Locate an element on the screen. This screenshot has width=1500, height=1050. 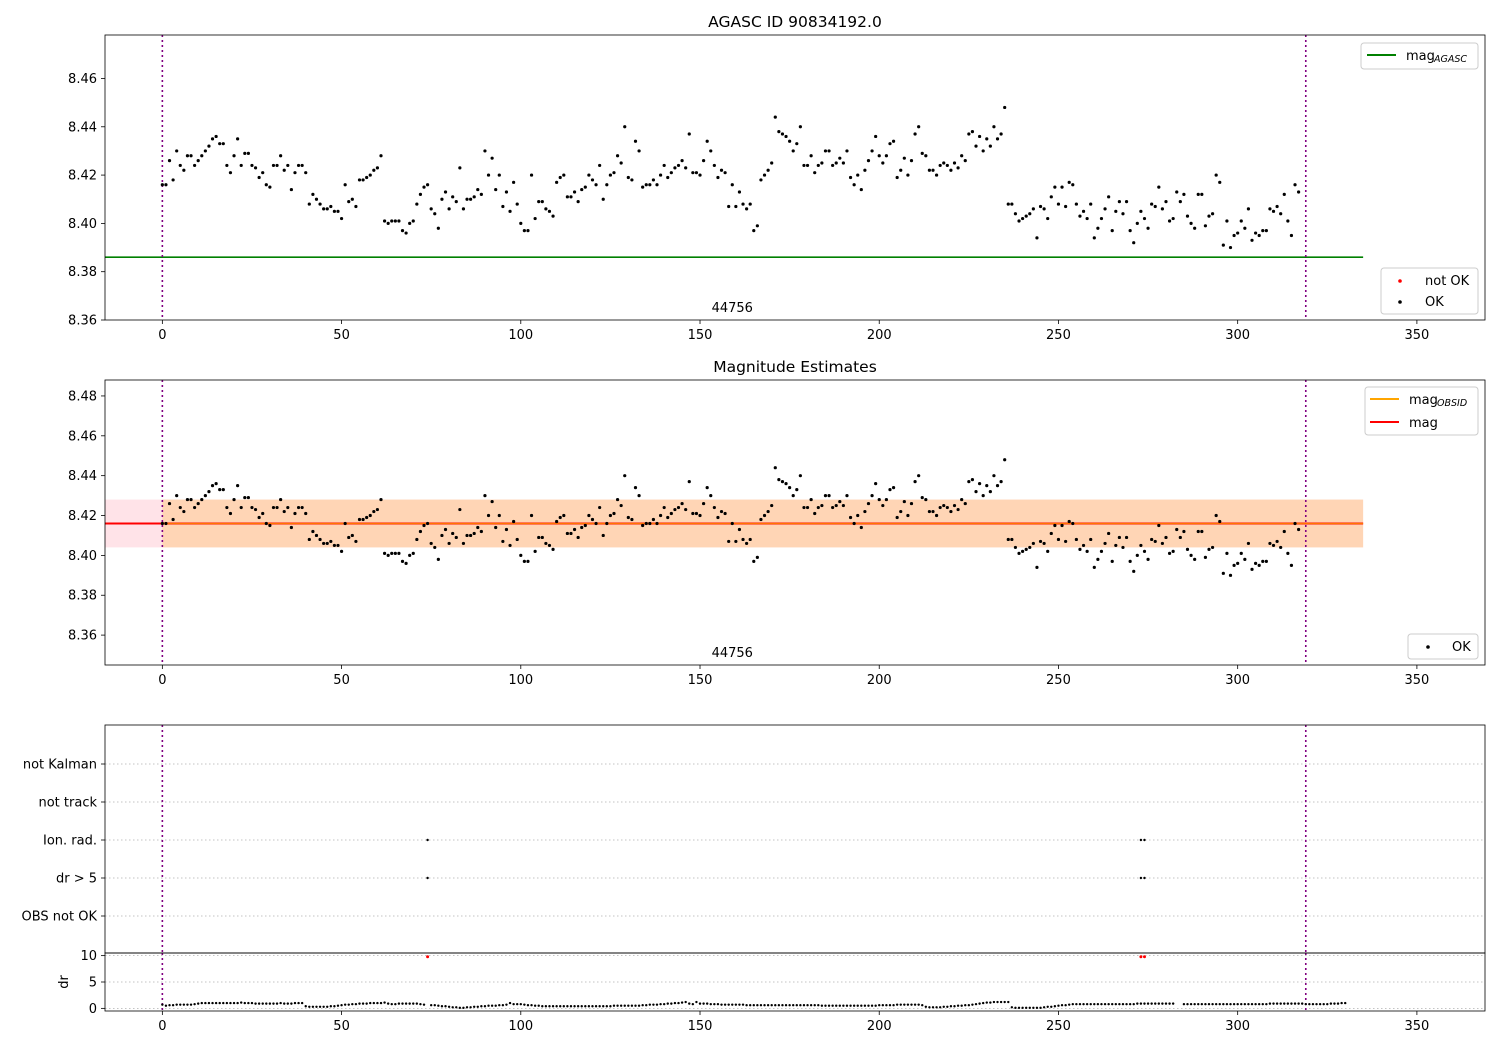
flag-label: dr > 5 is located at coordinates (76, 879).